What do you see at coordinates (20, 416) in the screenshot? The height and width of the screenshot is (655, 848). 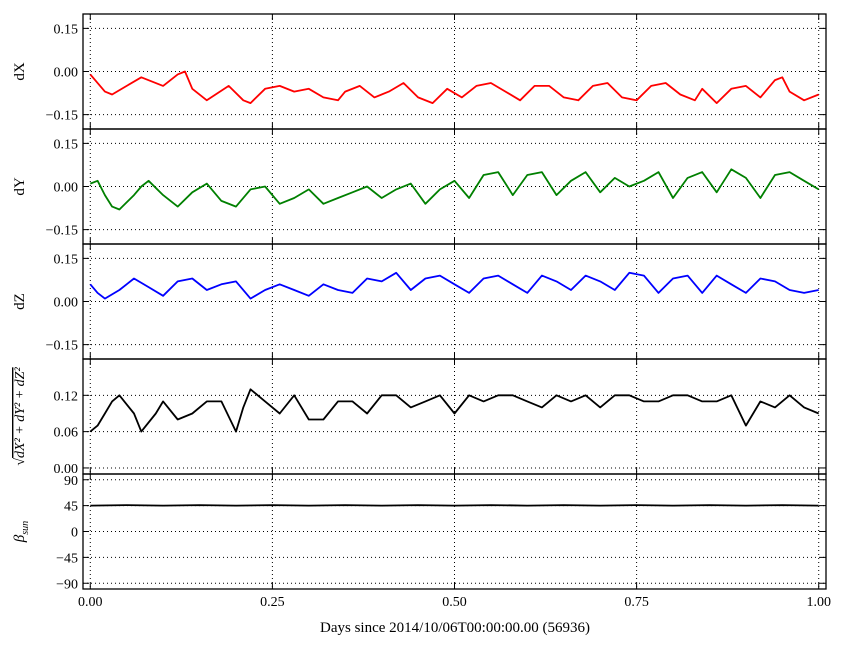 I see `y-axis-label: √dX² + dY² + dZ²` at bounding box center [20, 416].